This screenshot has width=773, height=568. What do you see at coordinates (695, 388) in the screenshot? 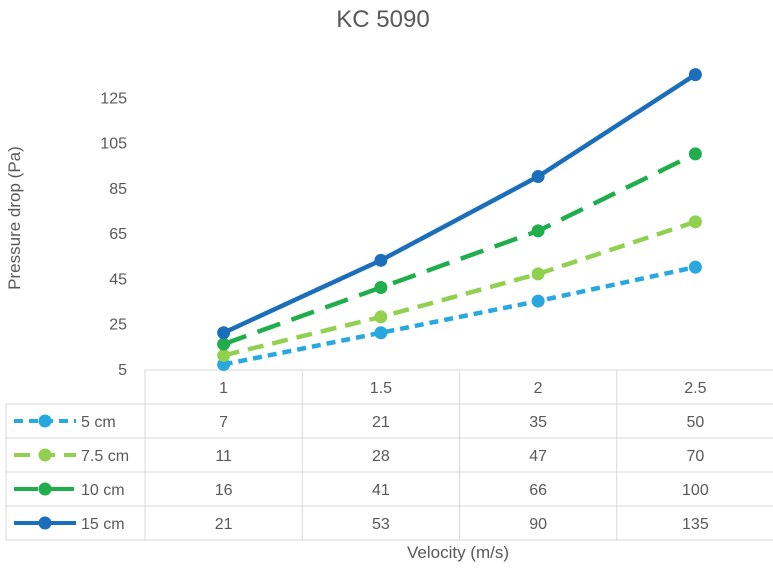
I see `x-tick-label: 2.5` at bounding box center [695, 388].